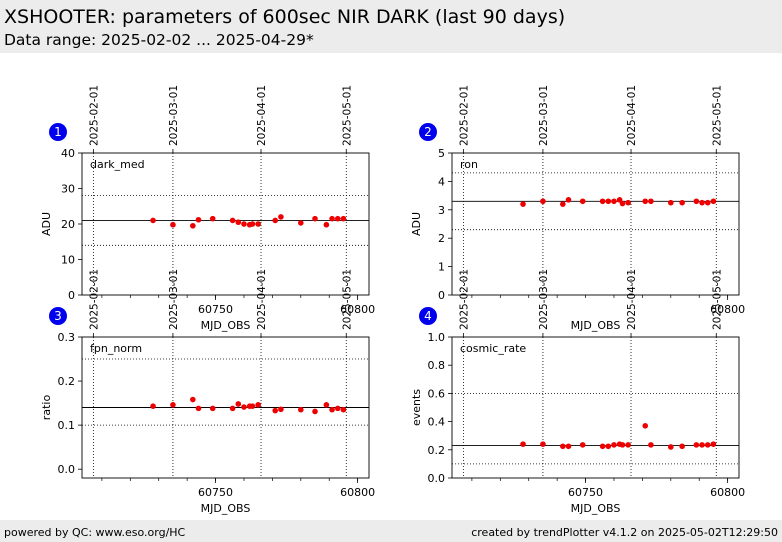 The image size is (782, 542). I want to click on footer-credit: powered by QC: www.eso.org/HC, so click(95, 532).